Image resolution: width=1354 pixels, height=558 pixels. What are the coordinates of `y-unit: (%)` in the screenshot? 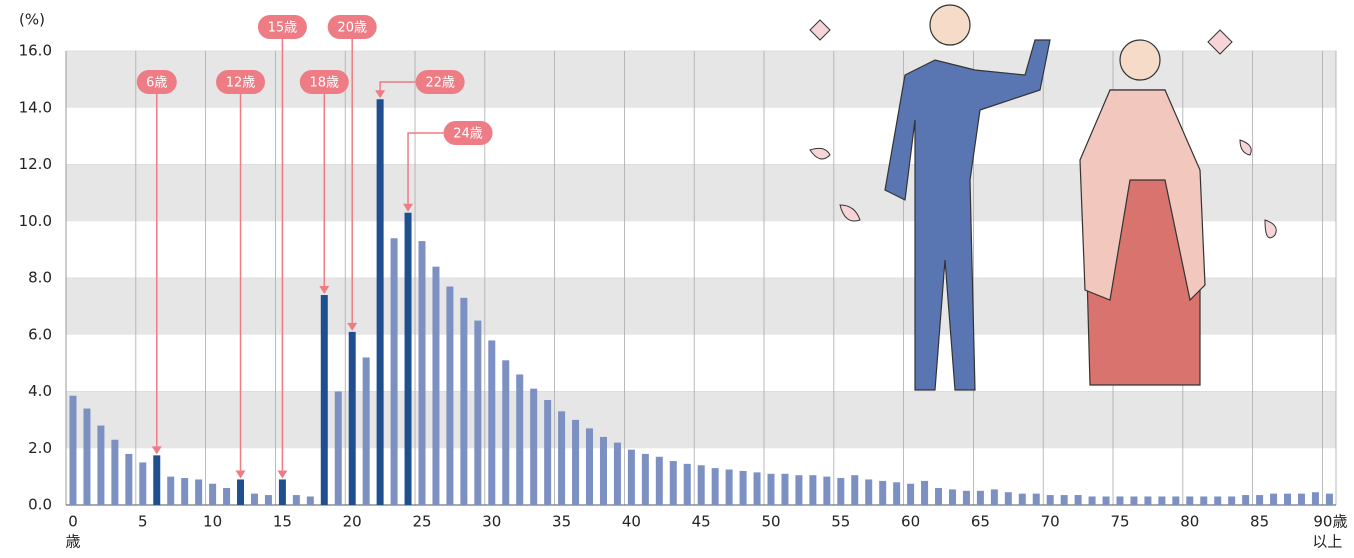 It's located at (32, 20).